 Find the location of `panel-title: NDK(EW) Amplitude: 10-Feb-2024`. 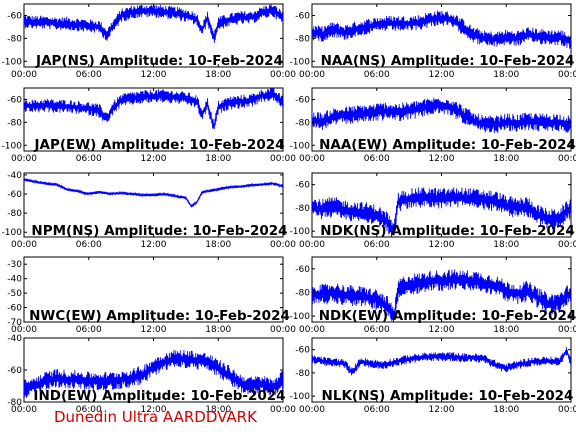

panel-title: NDK(EW) Amplitude: 10-Feb-2024 is located at coordinates (447, 316).